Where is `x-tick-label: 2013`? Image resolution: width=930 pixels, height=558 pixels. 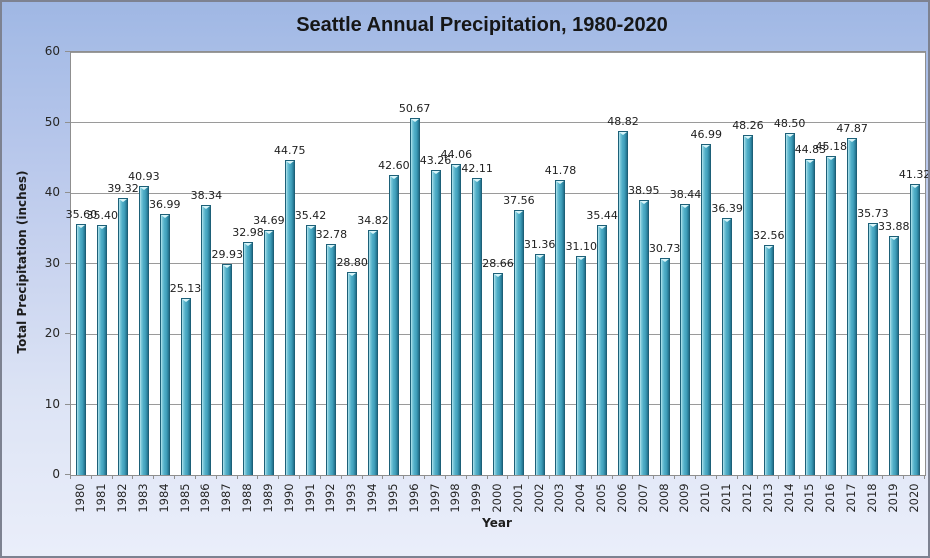
x-tick-label: 2013 is located at coordinates (767, 498).